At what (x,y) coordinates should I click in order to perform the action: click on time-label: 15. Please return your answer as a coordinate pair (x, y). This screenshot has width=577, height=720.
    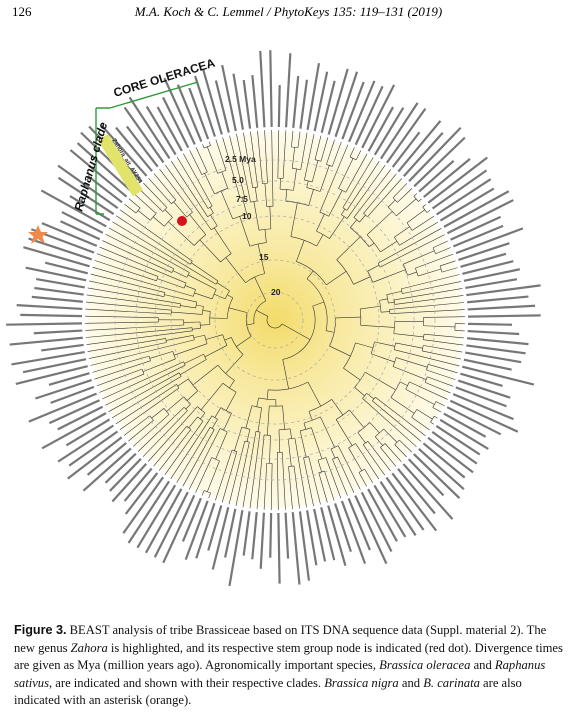
    Looking at the image, I should click on (264, 257).